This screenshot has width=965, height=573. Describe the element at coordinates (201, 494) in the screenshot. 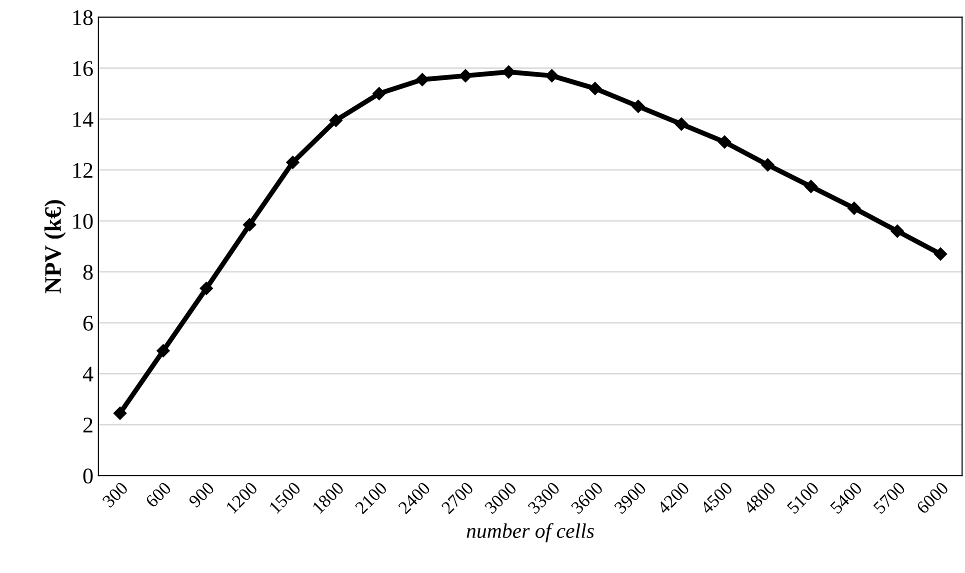

I see `x-tick-label: 900` at that location.